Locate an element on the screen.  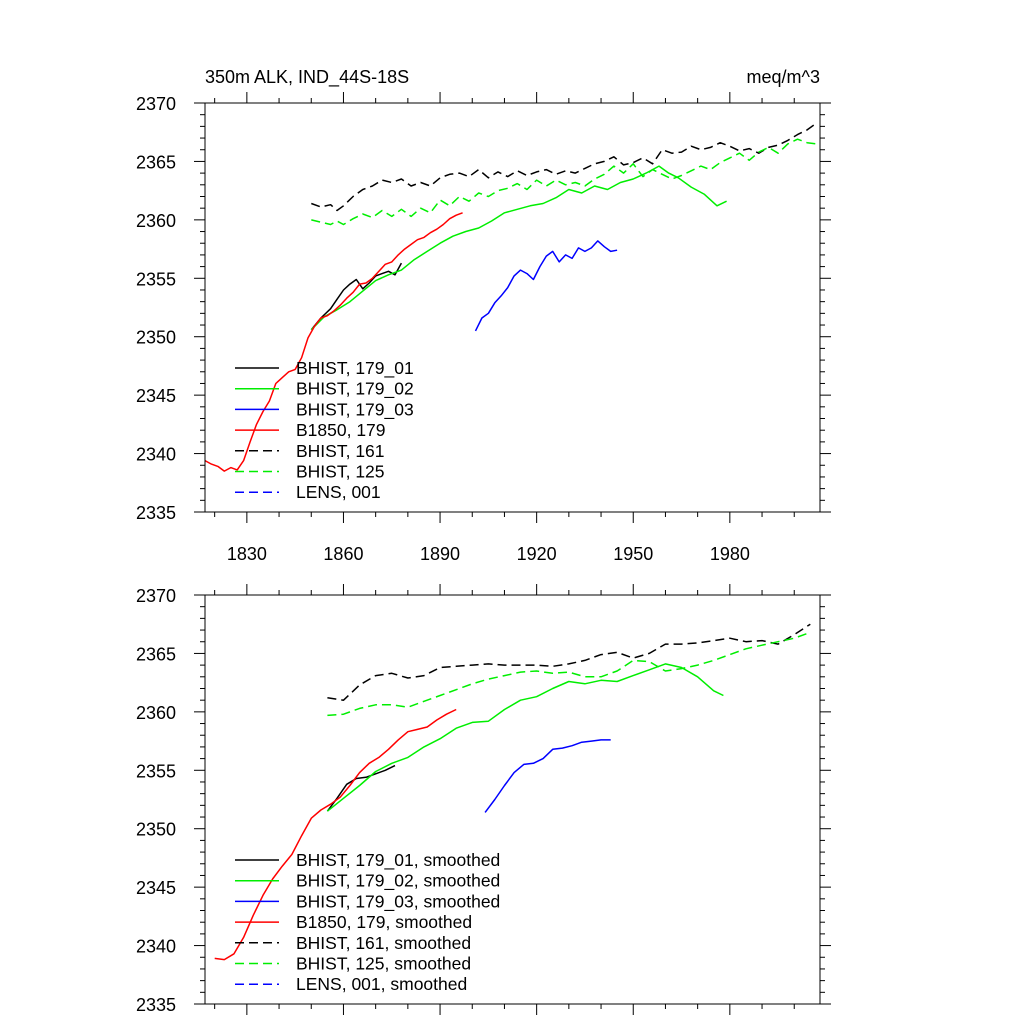
legend-label: LENS, 001 is located at coordinates (338, 492).